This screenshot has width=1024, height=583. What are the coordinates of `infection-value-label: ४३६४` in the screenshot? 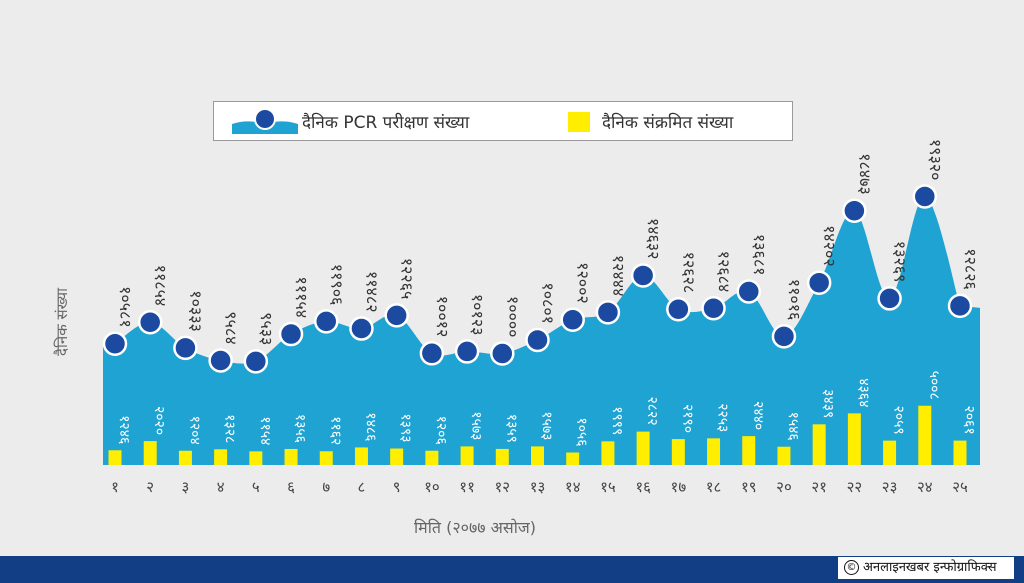 It's located at (863, 392).